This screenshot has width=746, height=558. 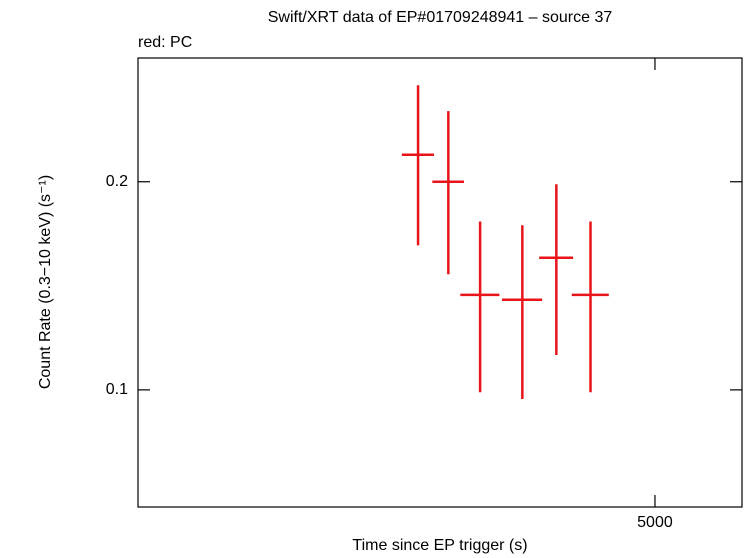 I want to click on y-axis-label: Count Rate (0.3−10 keV) (s⁻¹), so click(x=45, y=282).